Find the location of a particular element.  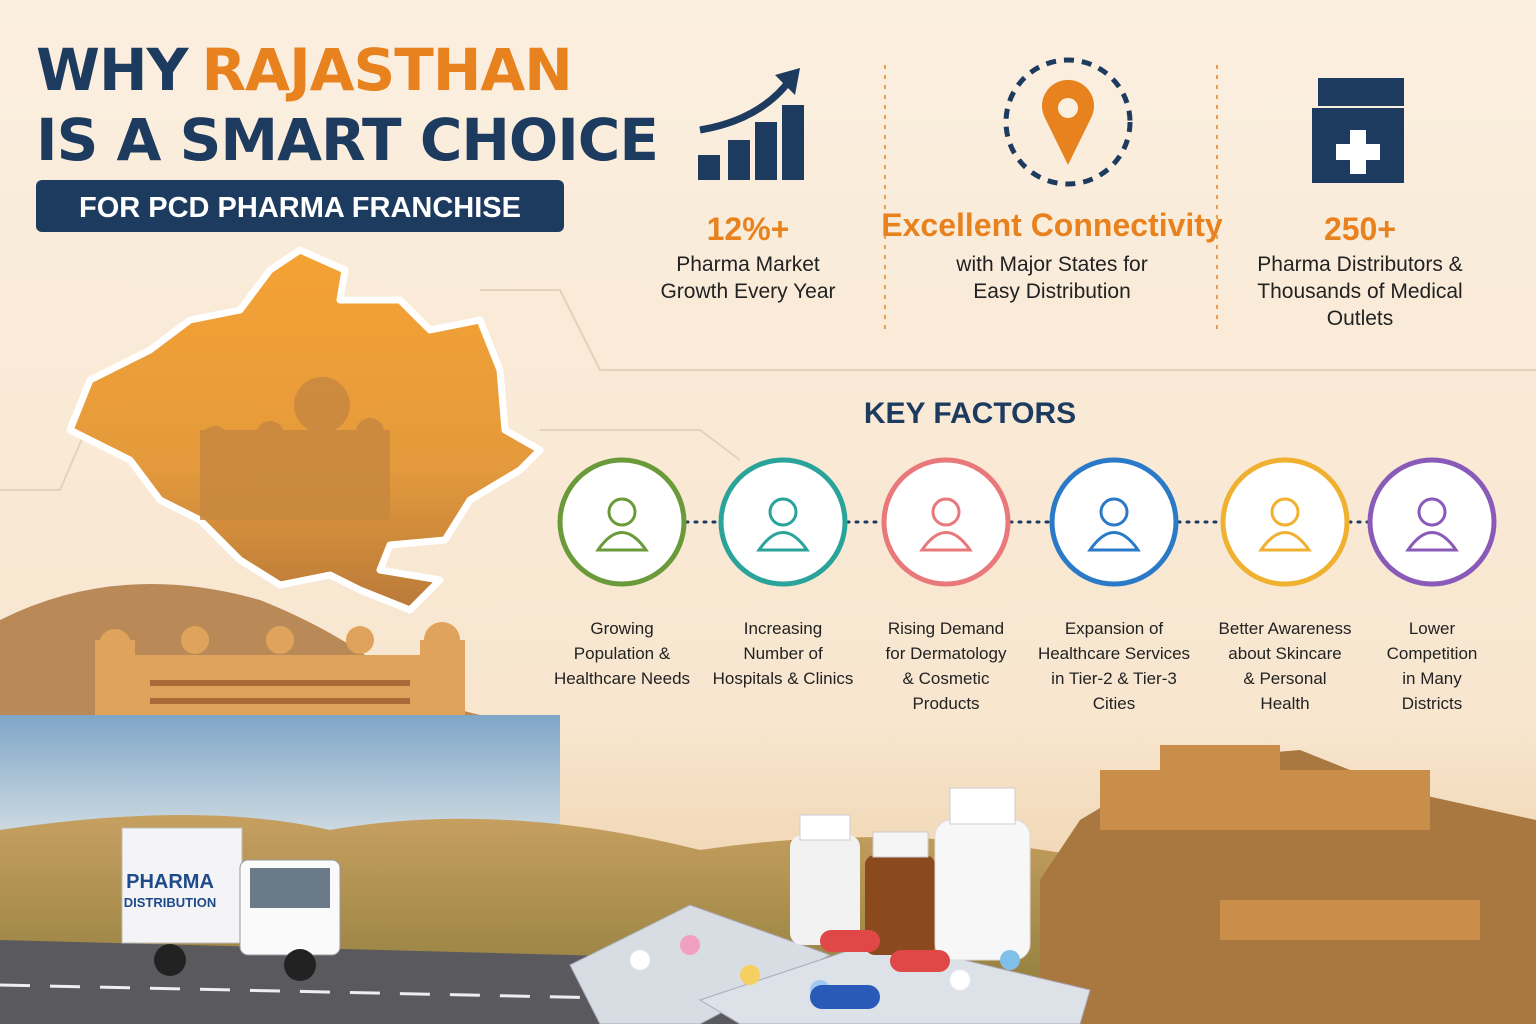

badge-text: FOR PCD PHARMA FRANCHISE is located at coordinates (300, 208).